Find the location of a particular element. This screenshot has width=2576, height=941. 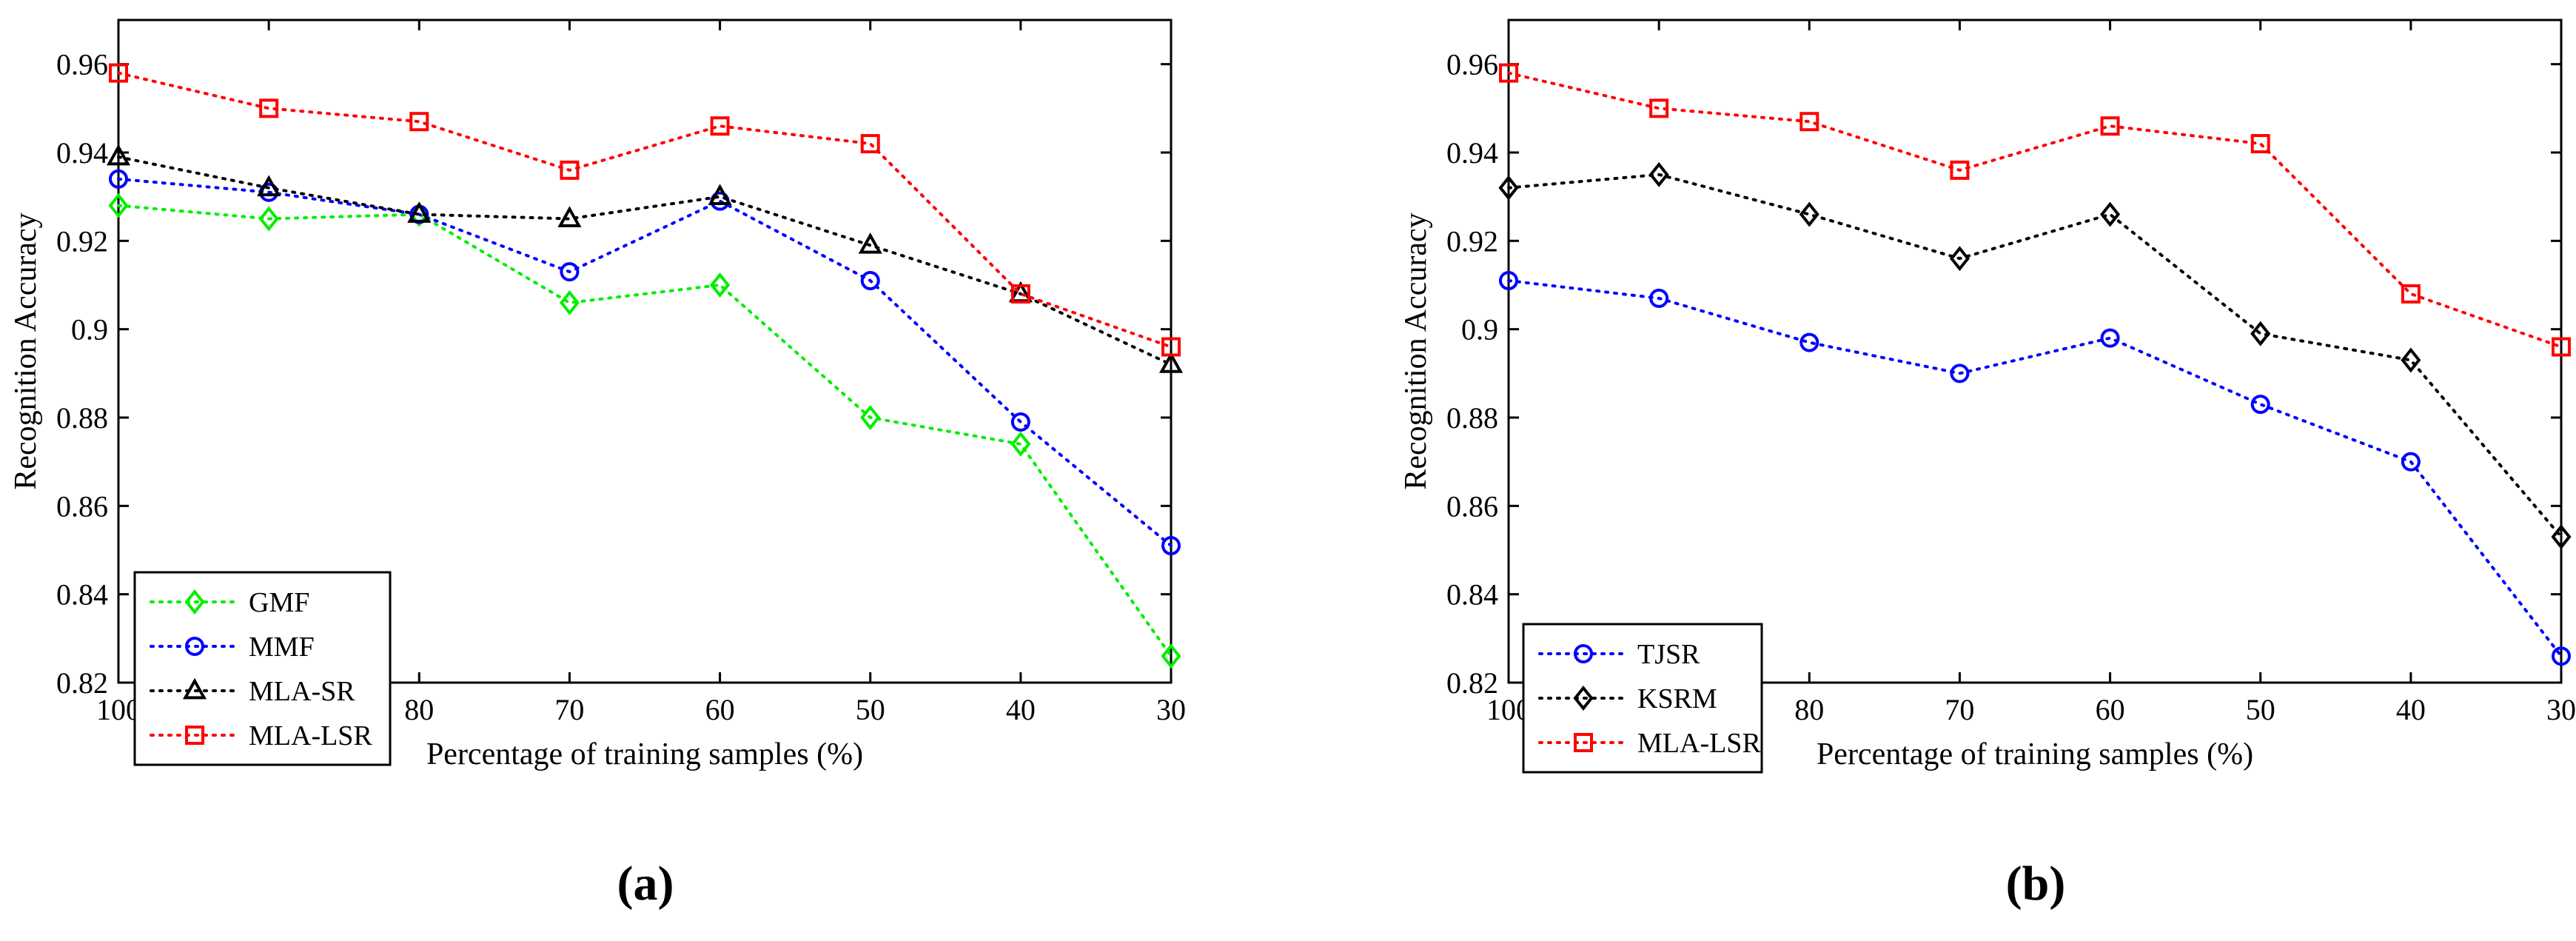

series-mla-lsr is located at coordinates (2035, 210).